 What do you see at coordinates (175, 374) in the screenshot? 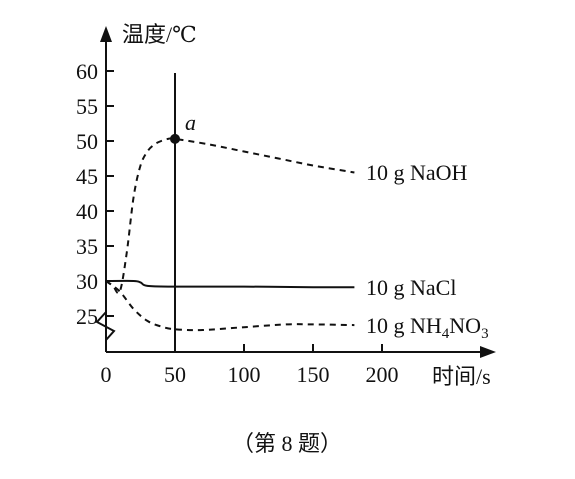
I see `x-tick-label: 50` at bounding box center [175, 374].